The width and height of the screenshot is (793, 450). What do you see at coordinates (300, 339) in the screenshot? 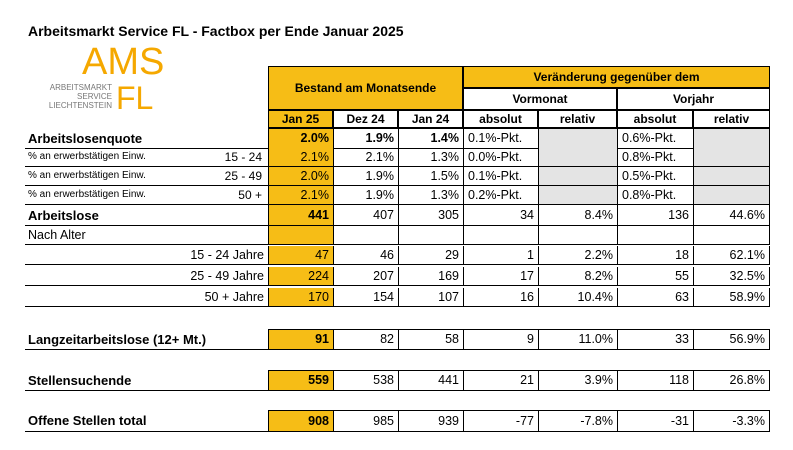
I see `table-cell: 91` at bounding box center [300, 339].